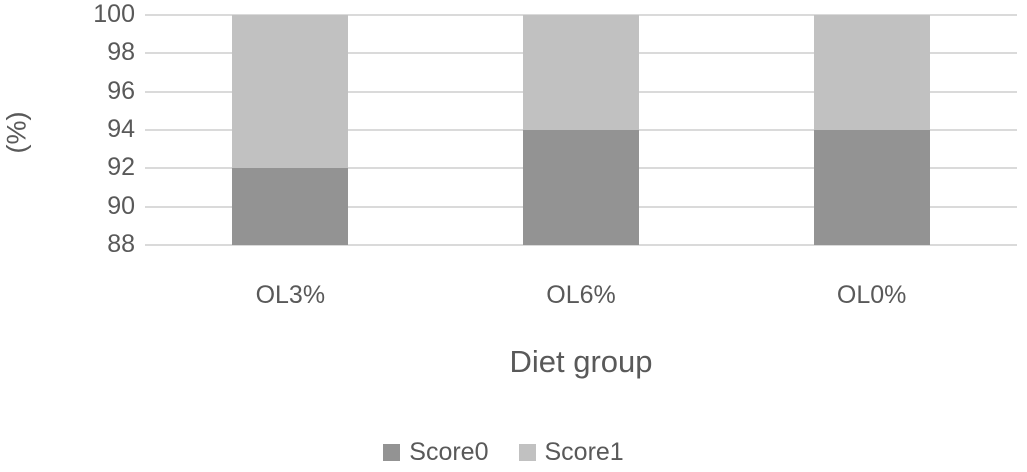 Image resolution: width=1027 pixels, height=472 pixels. What do you see at coordinates (581, 245) in the screenshot?
I see `gridline` at bounding box center [581, 245].